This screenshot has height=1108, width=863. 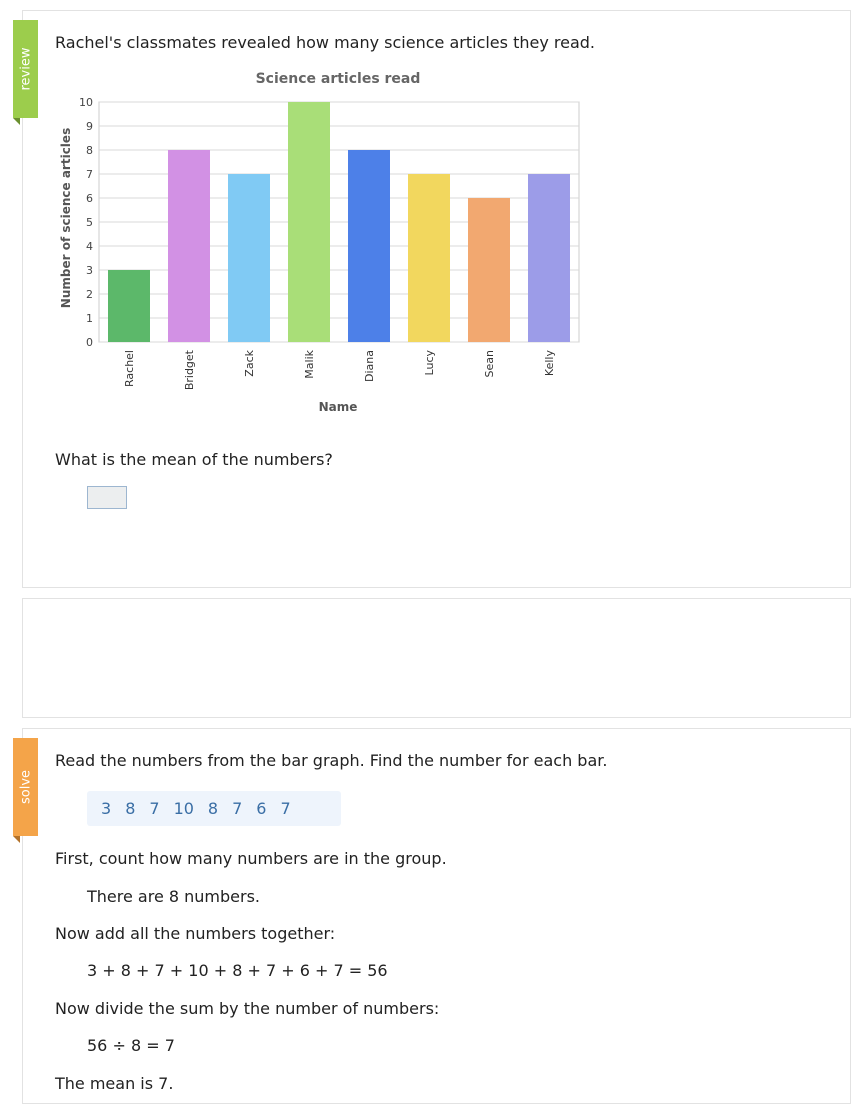 What do you see at coordinates (25, 69) in the screenshot?
I see `review-label: review` at bounding box center [25, 69].